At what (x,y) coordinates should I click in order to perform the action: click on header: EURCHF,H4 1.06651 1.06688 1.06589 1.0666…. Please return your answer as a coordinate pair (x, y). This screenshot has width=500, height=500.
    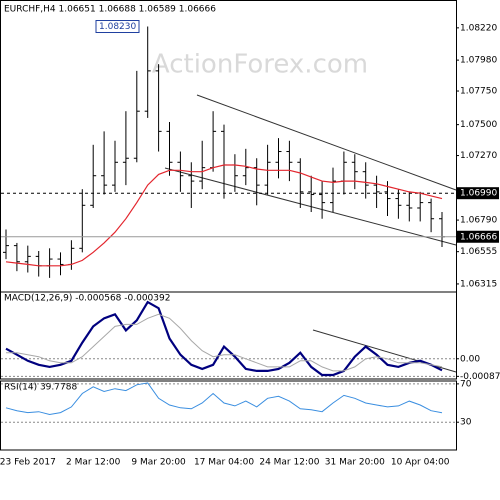
    Looking at the image, I should click on (110, 10).